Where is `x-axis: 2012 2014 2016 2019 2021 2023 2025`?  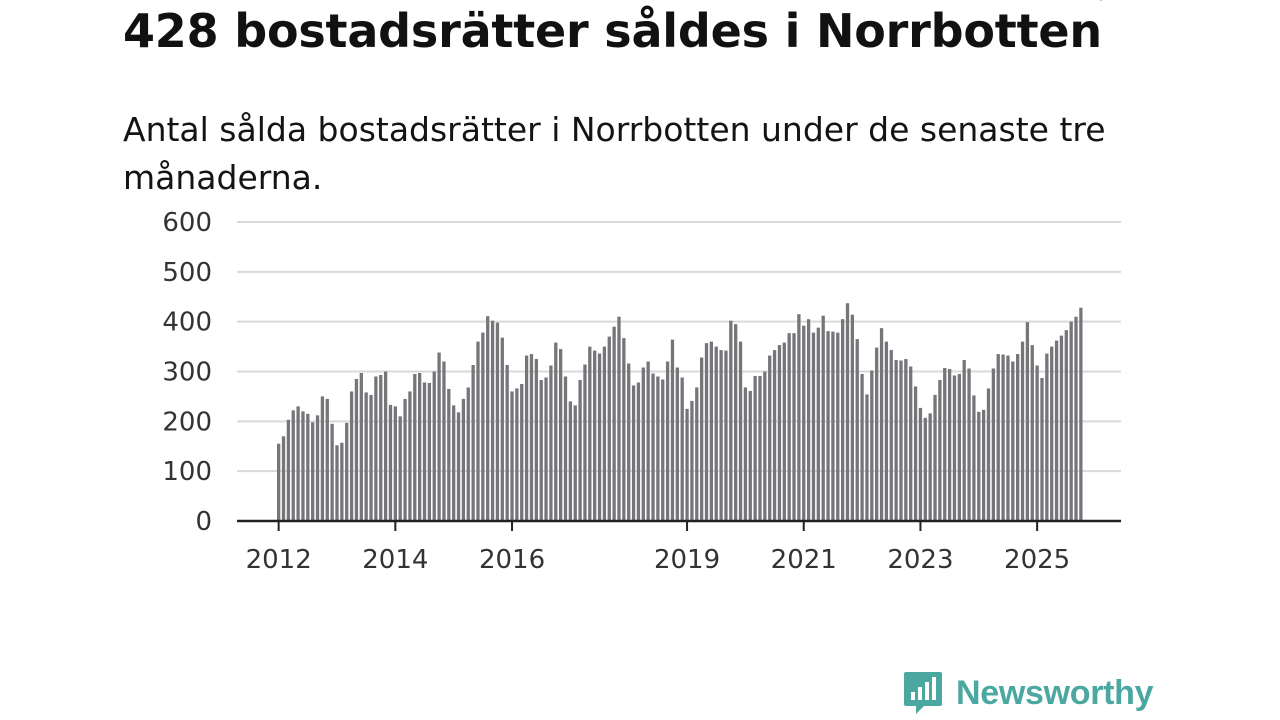 x-axis: 2012 2014 2016 2019 2021 2023 2025 is located at coordinates (679, 547).